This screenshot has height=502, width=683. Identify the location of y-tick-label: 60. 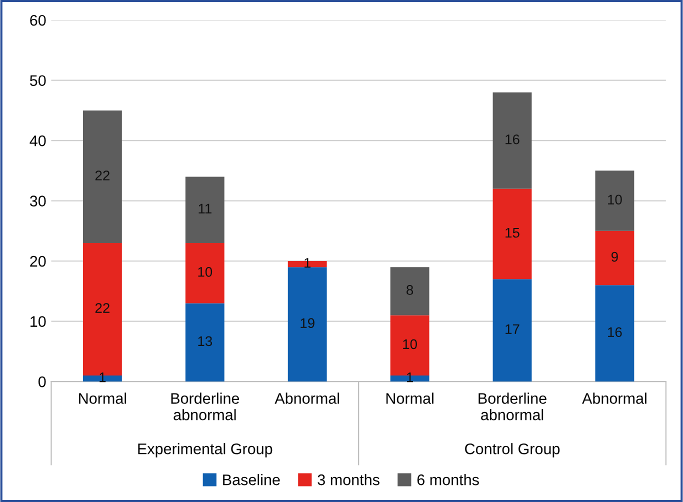
(38, 20).